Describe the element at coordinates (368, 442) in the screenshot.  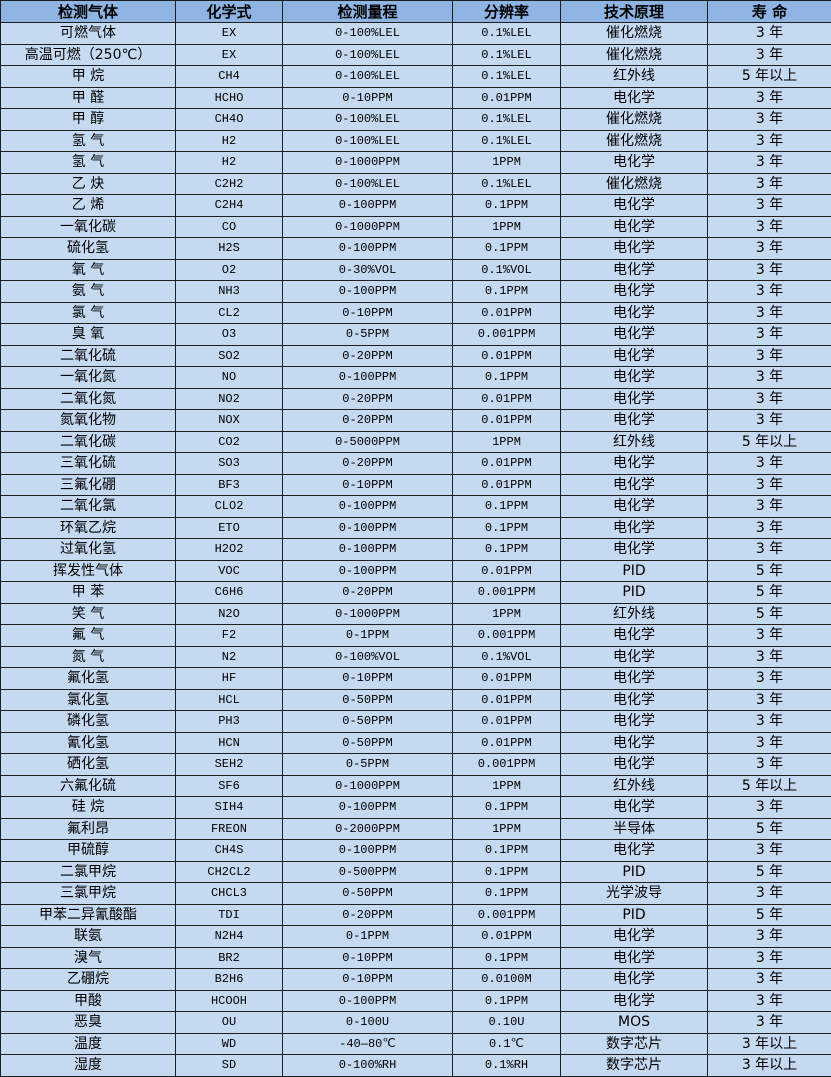
I see `range-cell: 0-5000PPM` at that location.